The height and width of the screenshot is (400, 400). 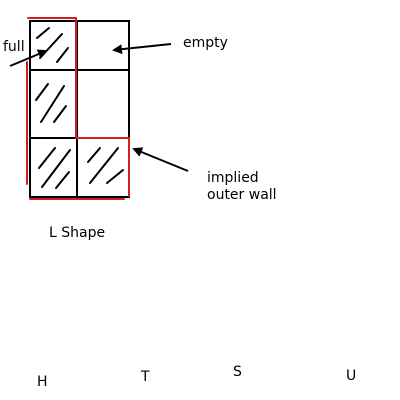 I want to click on grid-cell-r1-c1, so click(x=53, y=45).